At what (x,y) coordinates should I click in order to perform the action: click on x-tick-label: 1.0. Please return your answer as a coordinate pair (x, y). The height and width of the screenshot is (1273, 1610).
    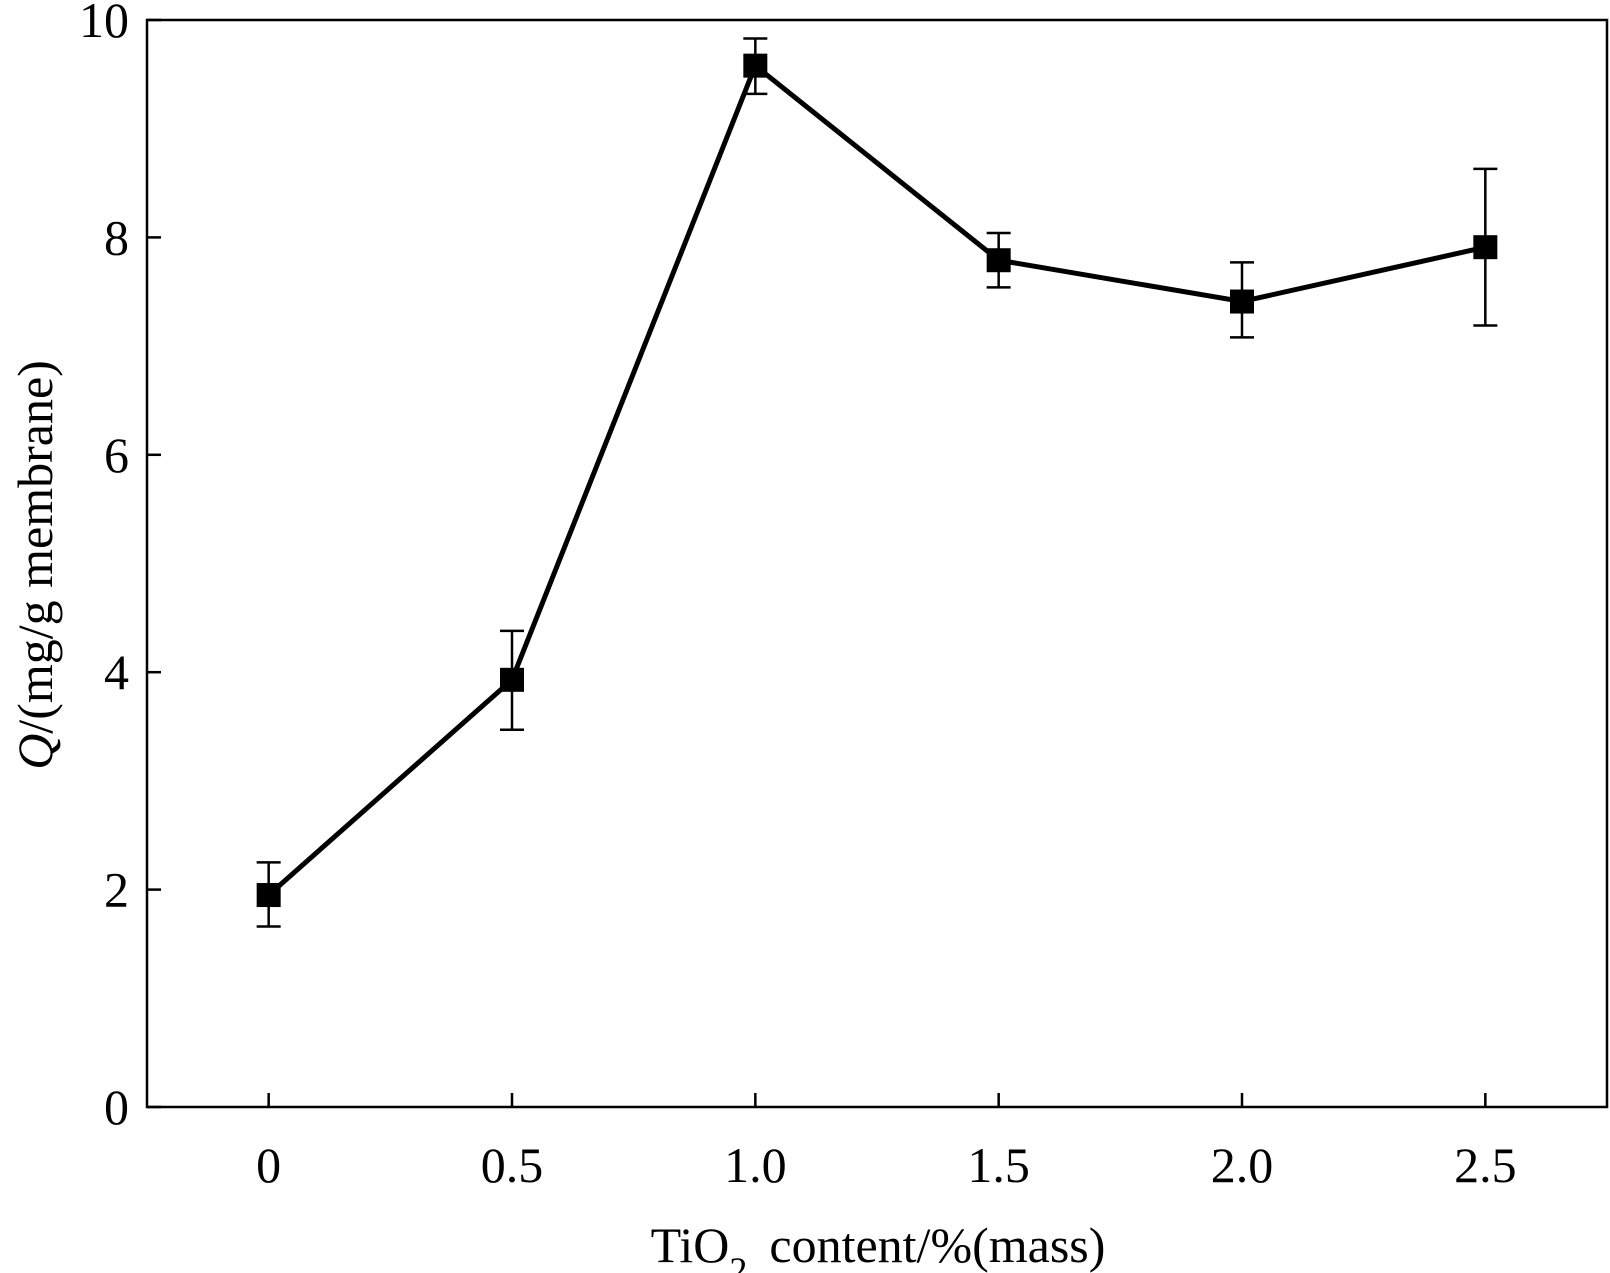
    Looking at the image, I should click on (755, 1165).